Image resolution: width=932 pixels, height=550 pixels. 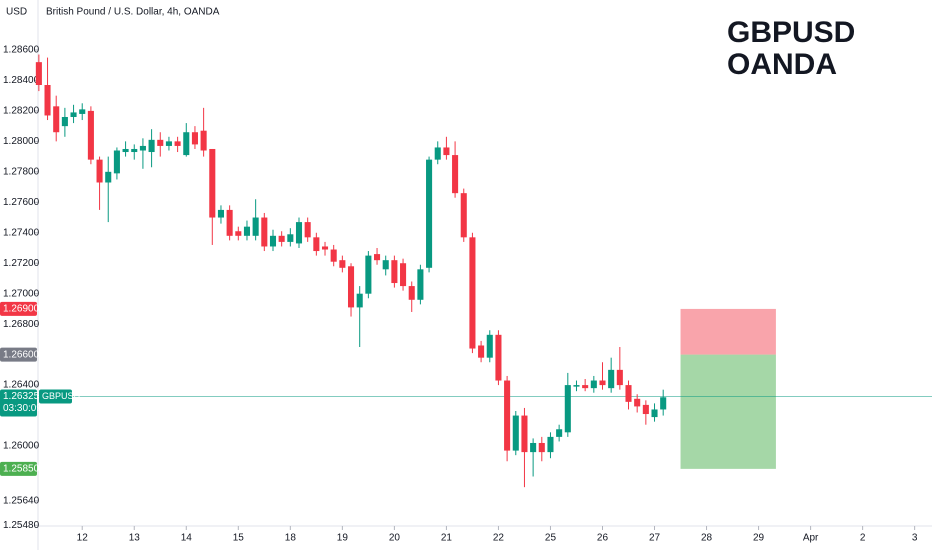 I want to click on x-tick-label: 19, so click(x=343, y=538).